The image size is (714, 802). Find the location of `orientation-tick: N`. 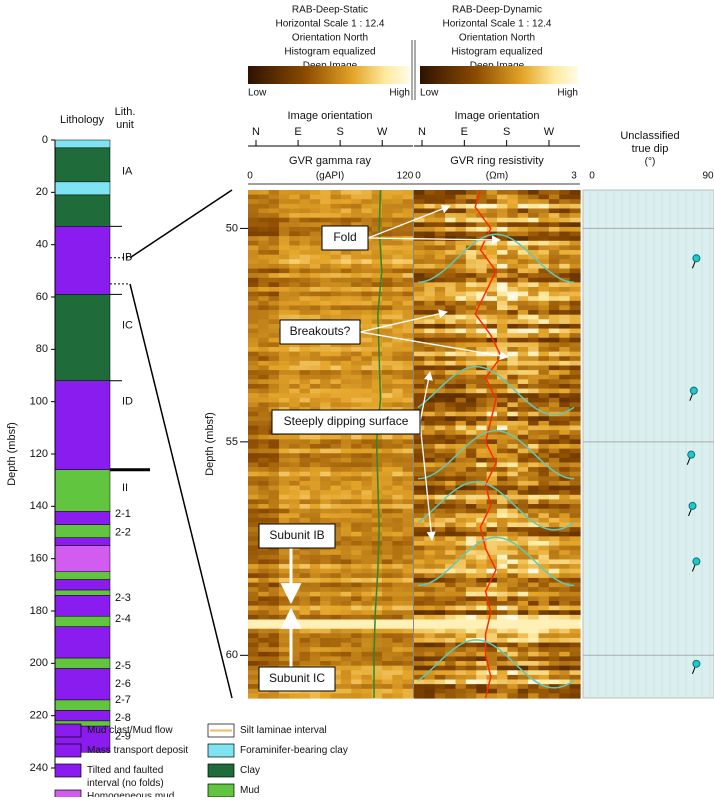

orientation-tick: N is located at coordinates (422, 132).